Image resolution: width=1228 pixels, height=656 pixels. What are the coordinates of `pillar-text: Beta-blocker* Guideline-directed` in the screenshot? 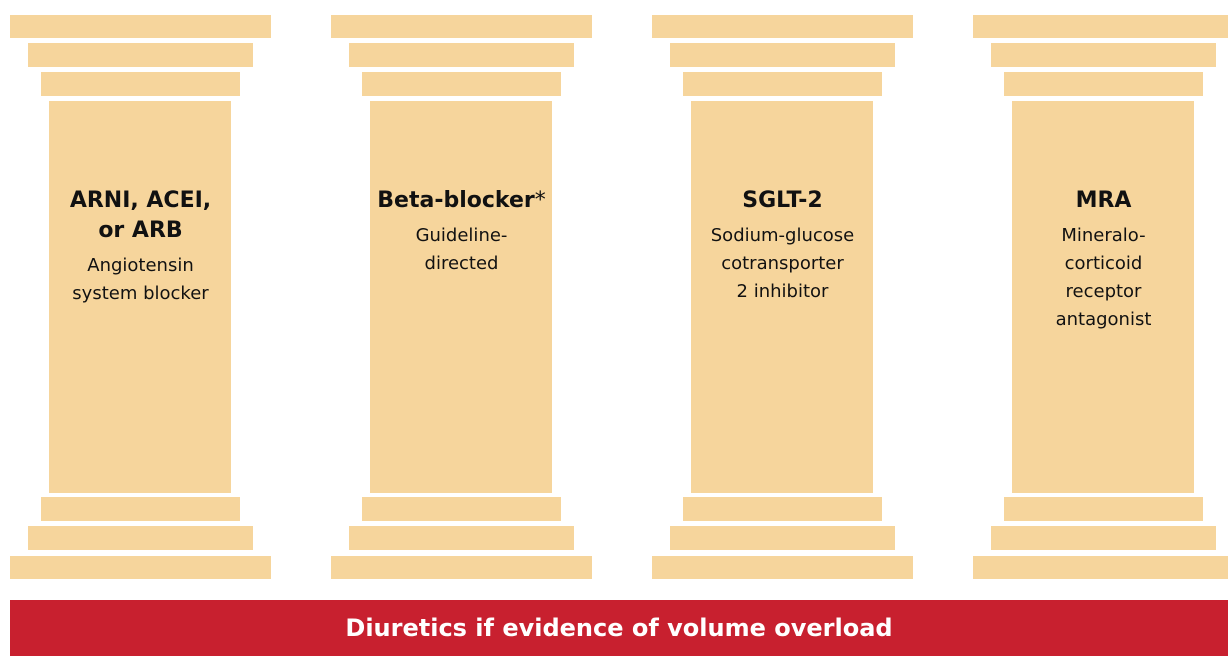 It's located at (461, 232).